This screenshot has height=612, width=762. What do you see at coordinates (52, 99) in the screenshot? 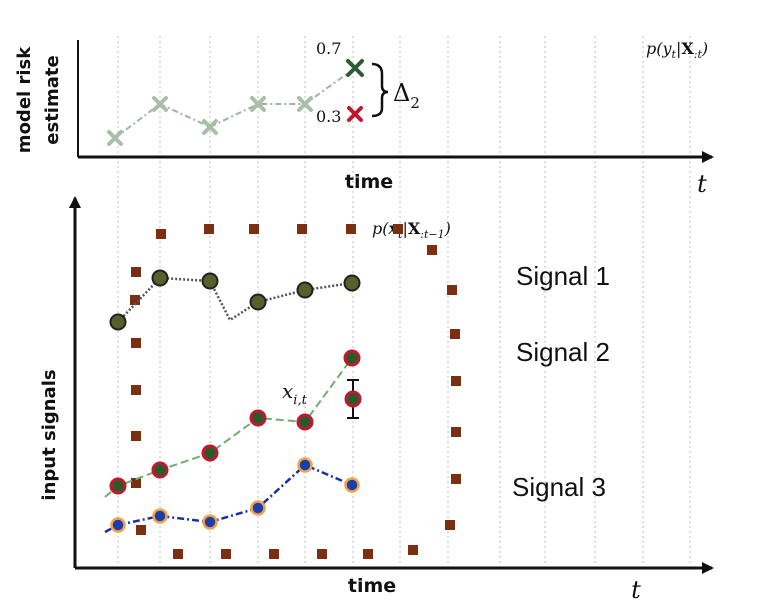
I see `top-ylabel-line2: estimate` at bounding box center [52, 99].